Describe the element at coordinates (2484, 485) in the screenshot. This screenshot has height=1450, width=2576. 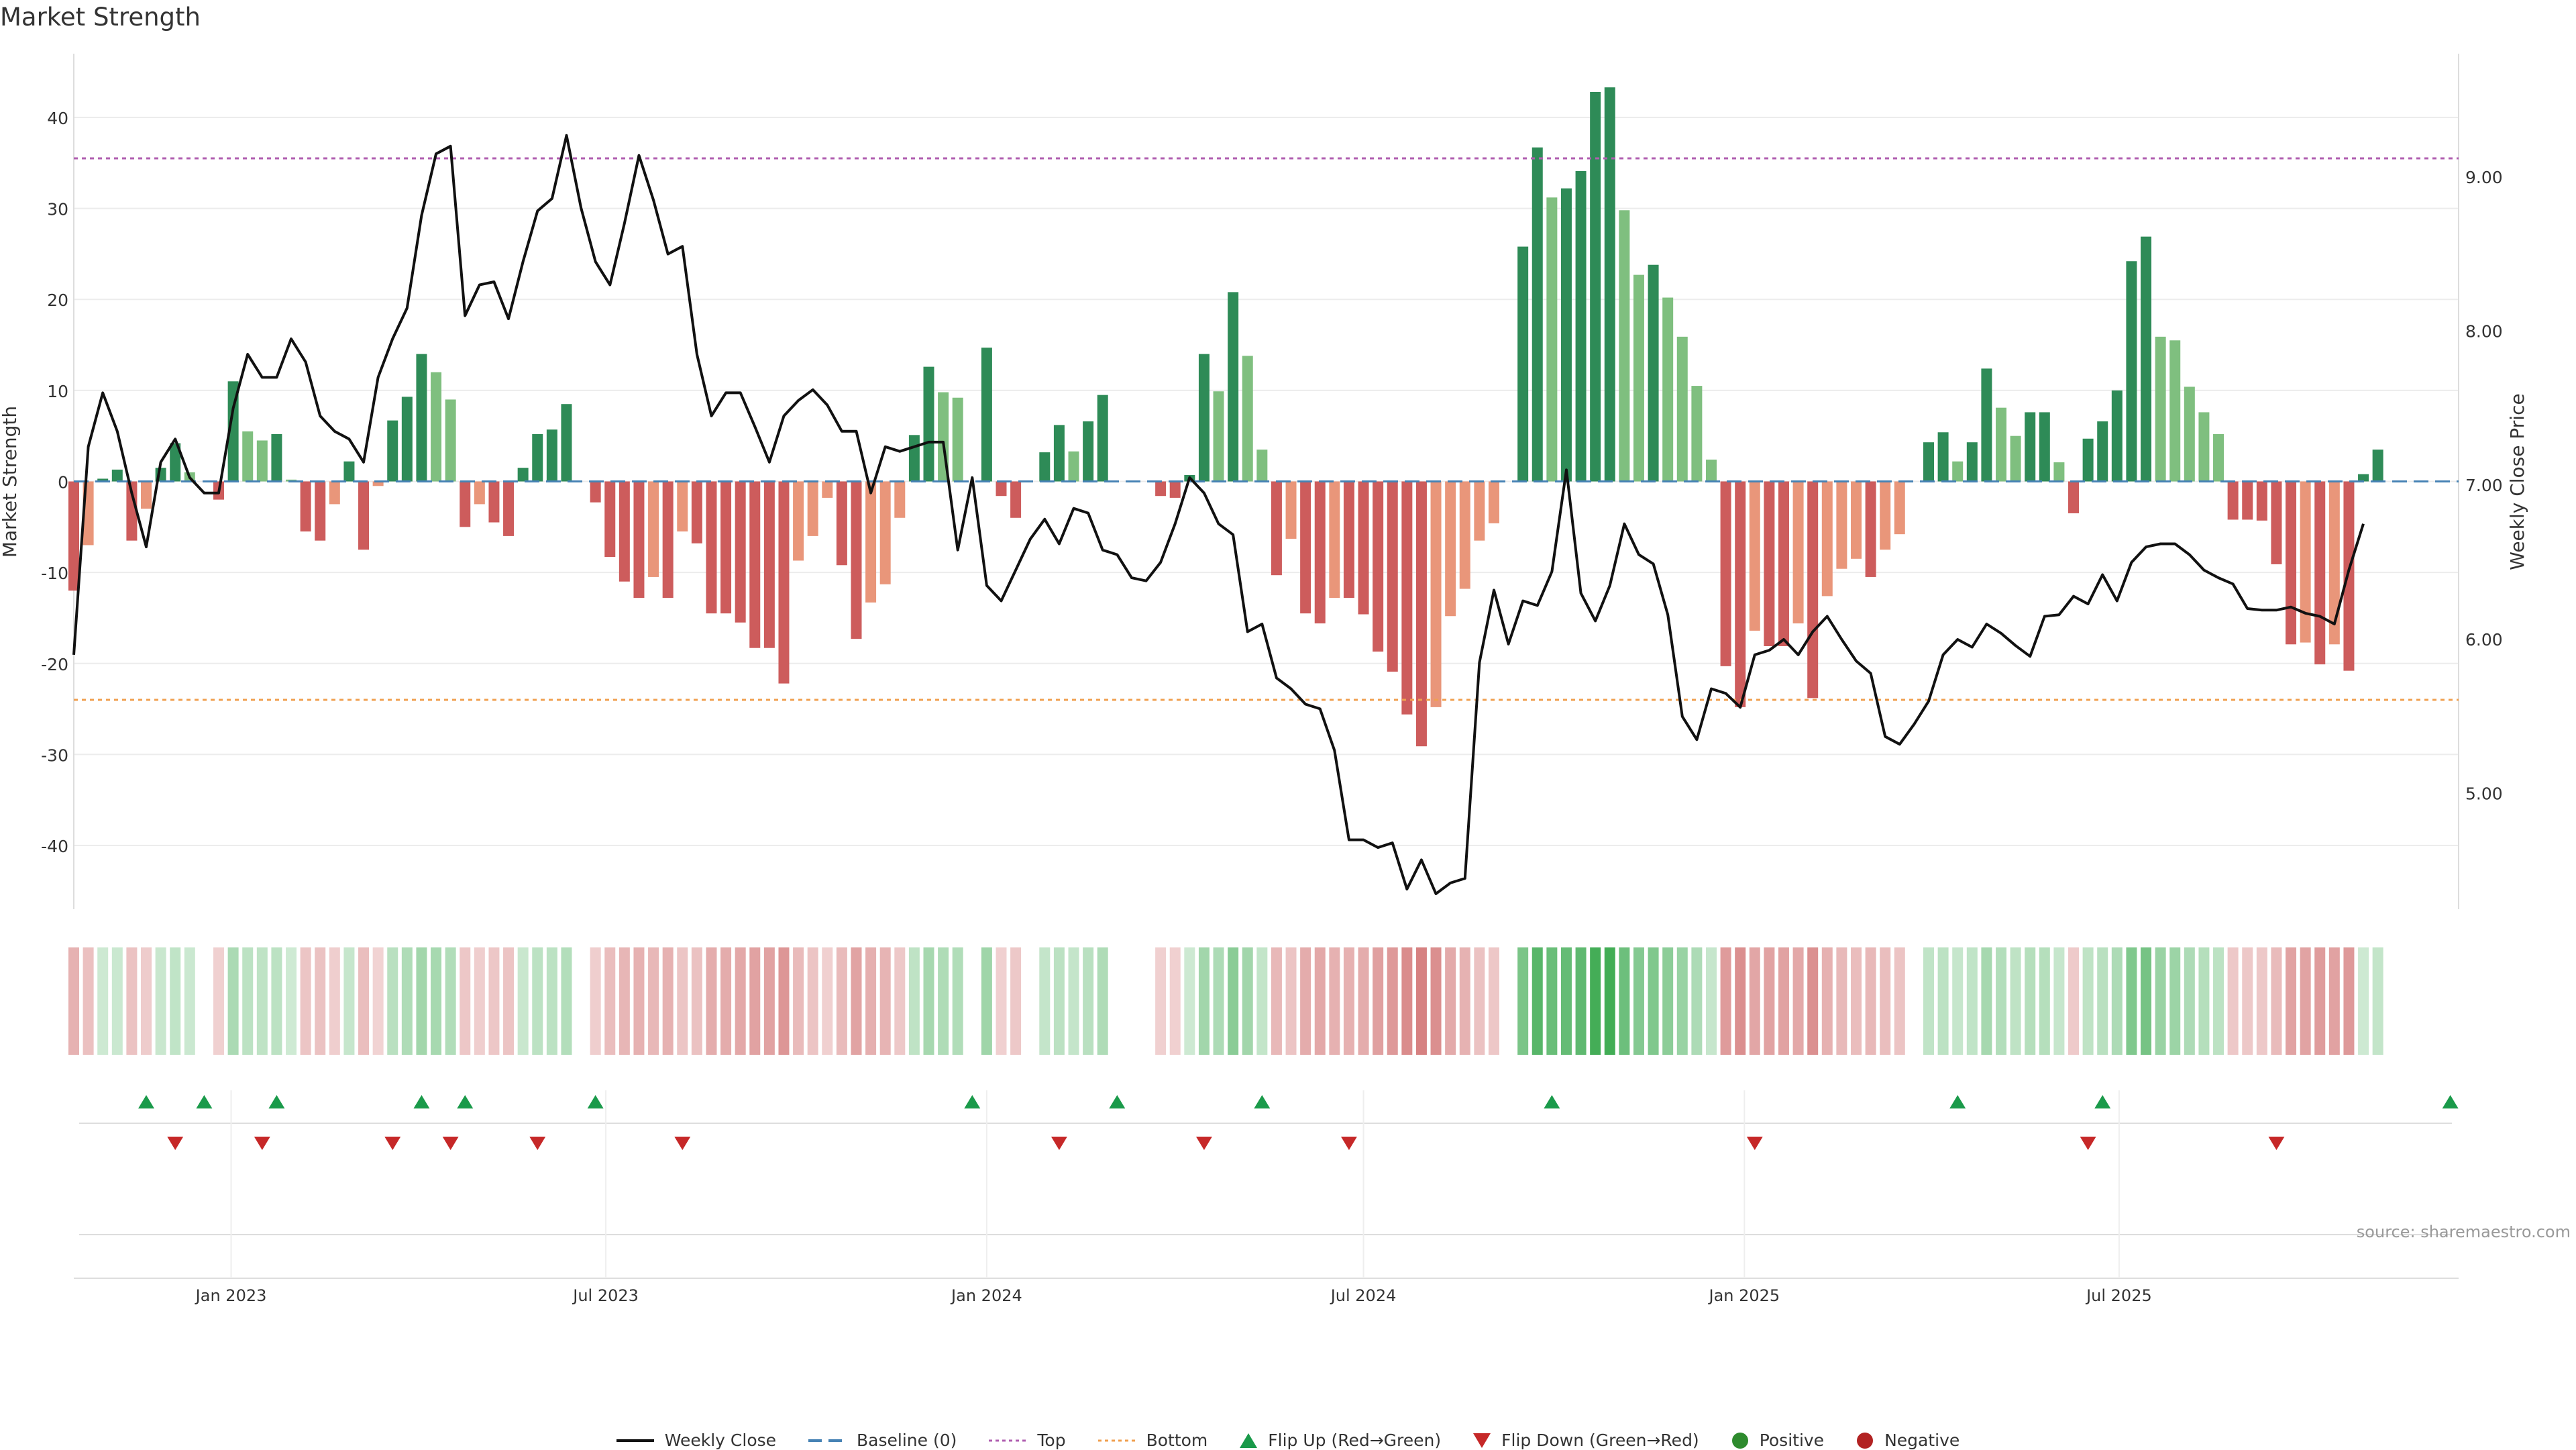
I see `y2-tick-label: 7.00` at that location.